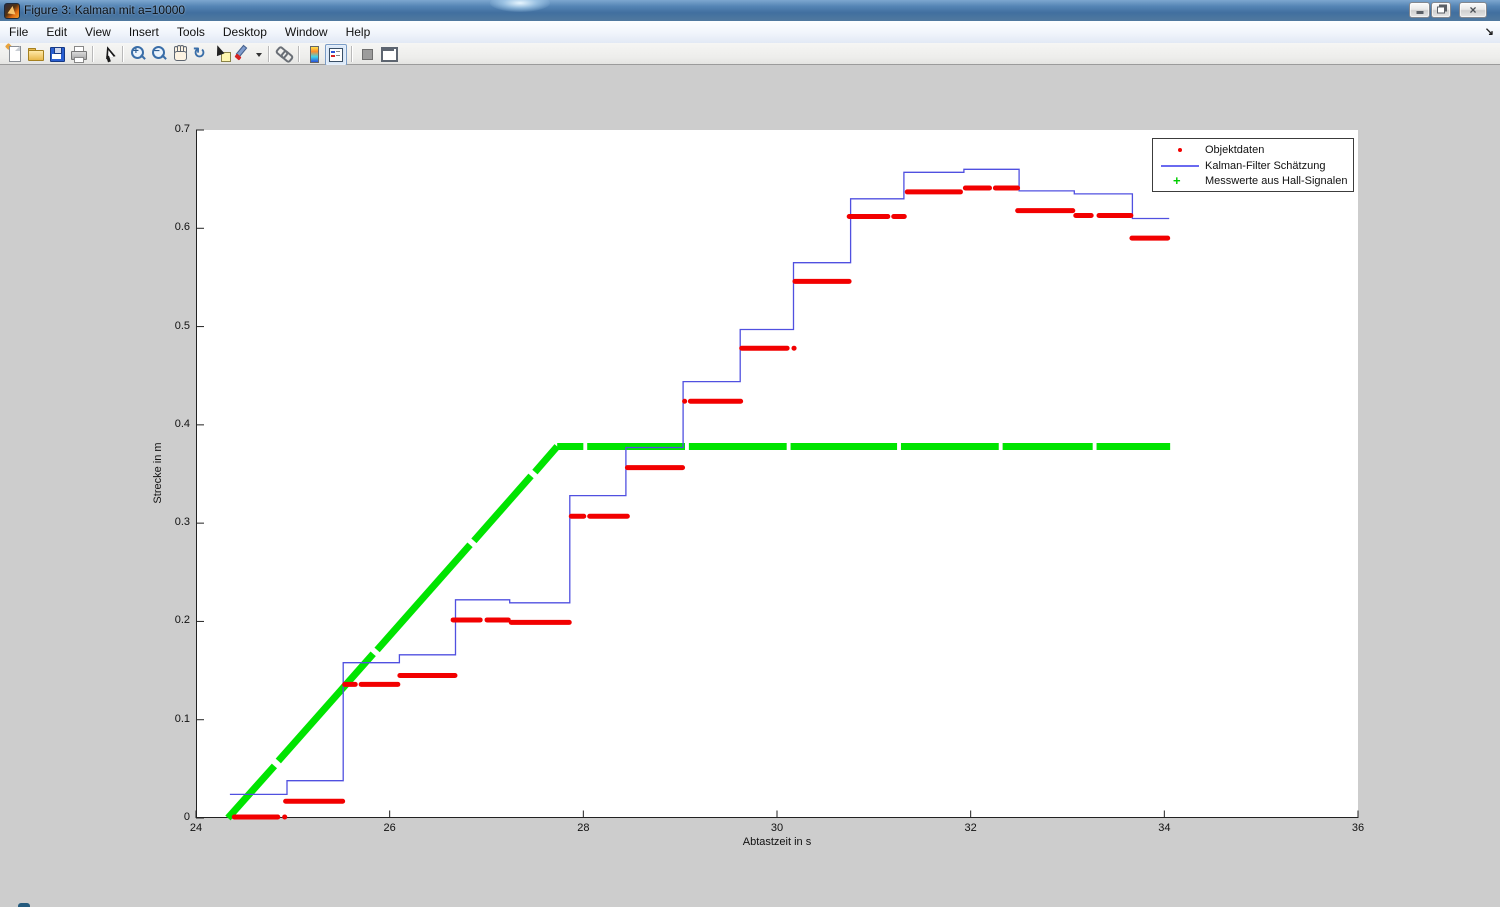 This screenshot has width=1500, height=907. I want to click on minimize-icon, so click(1419, 12).